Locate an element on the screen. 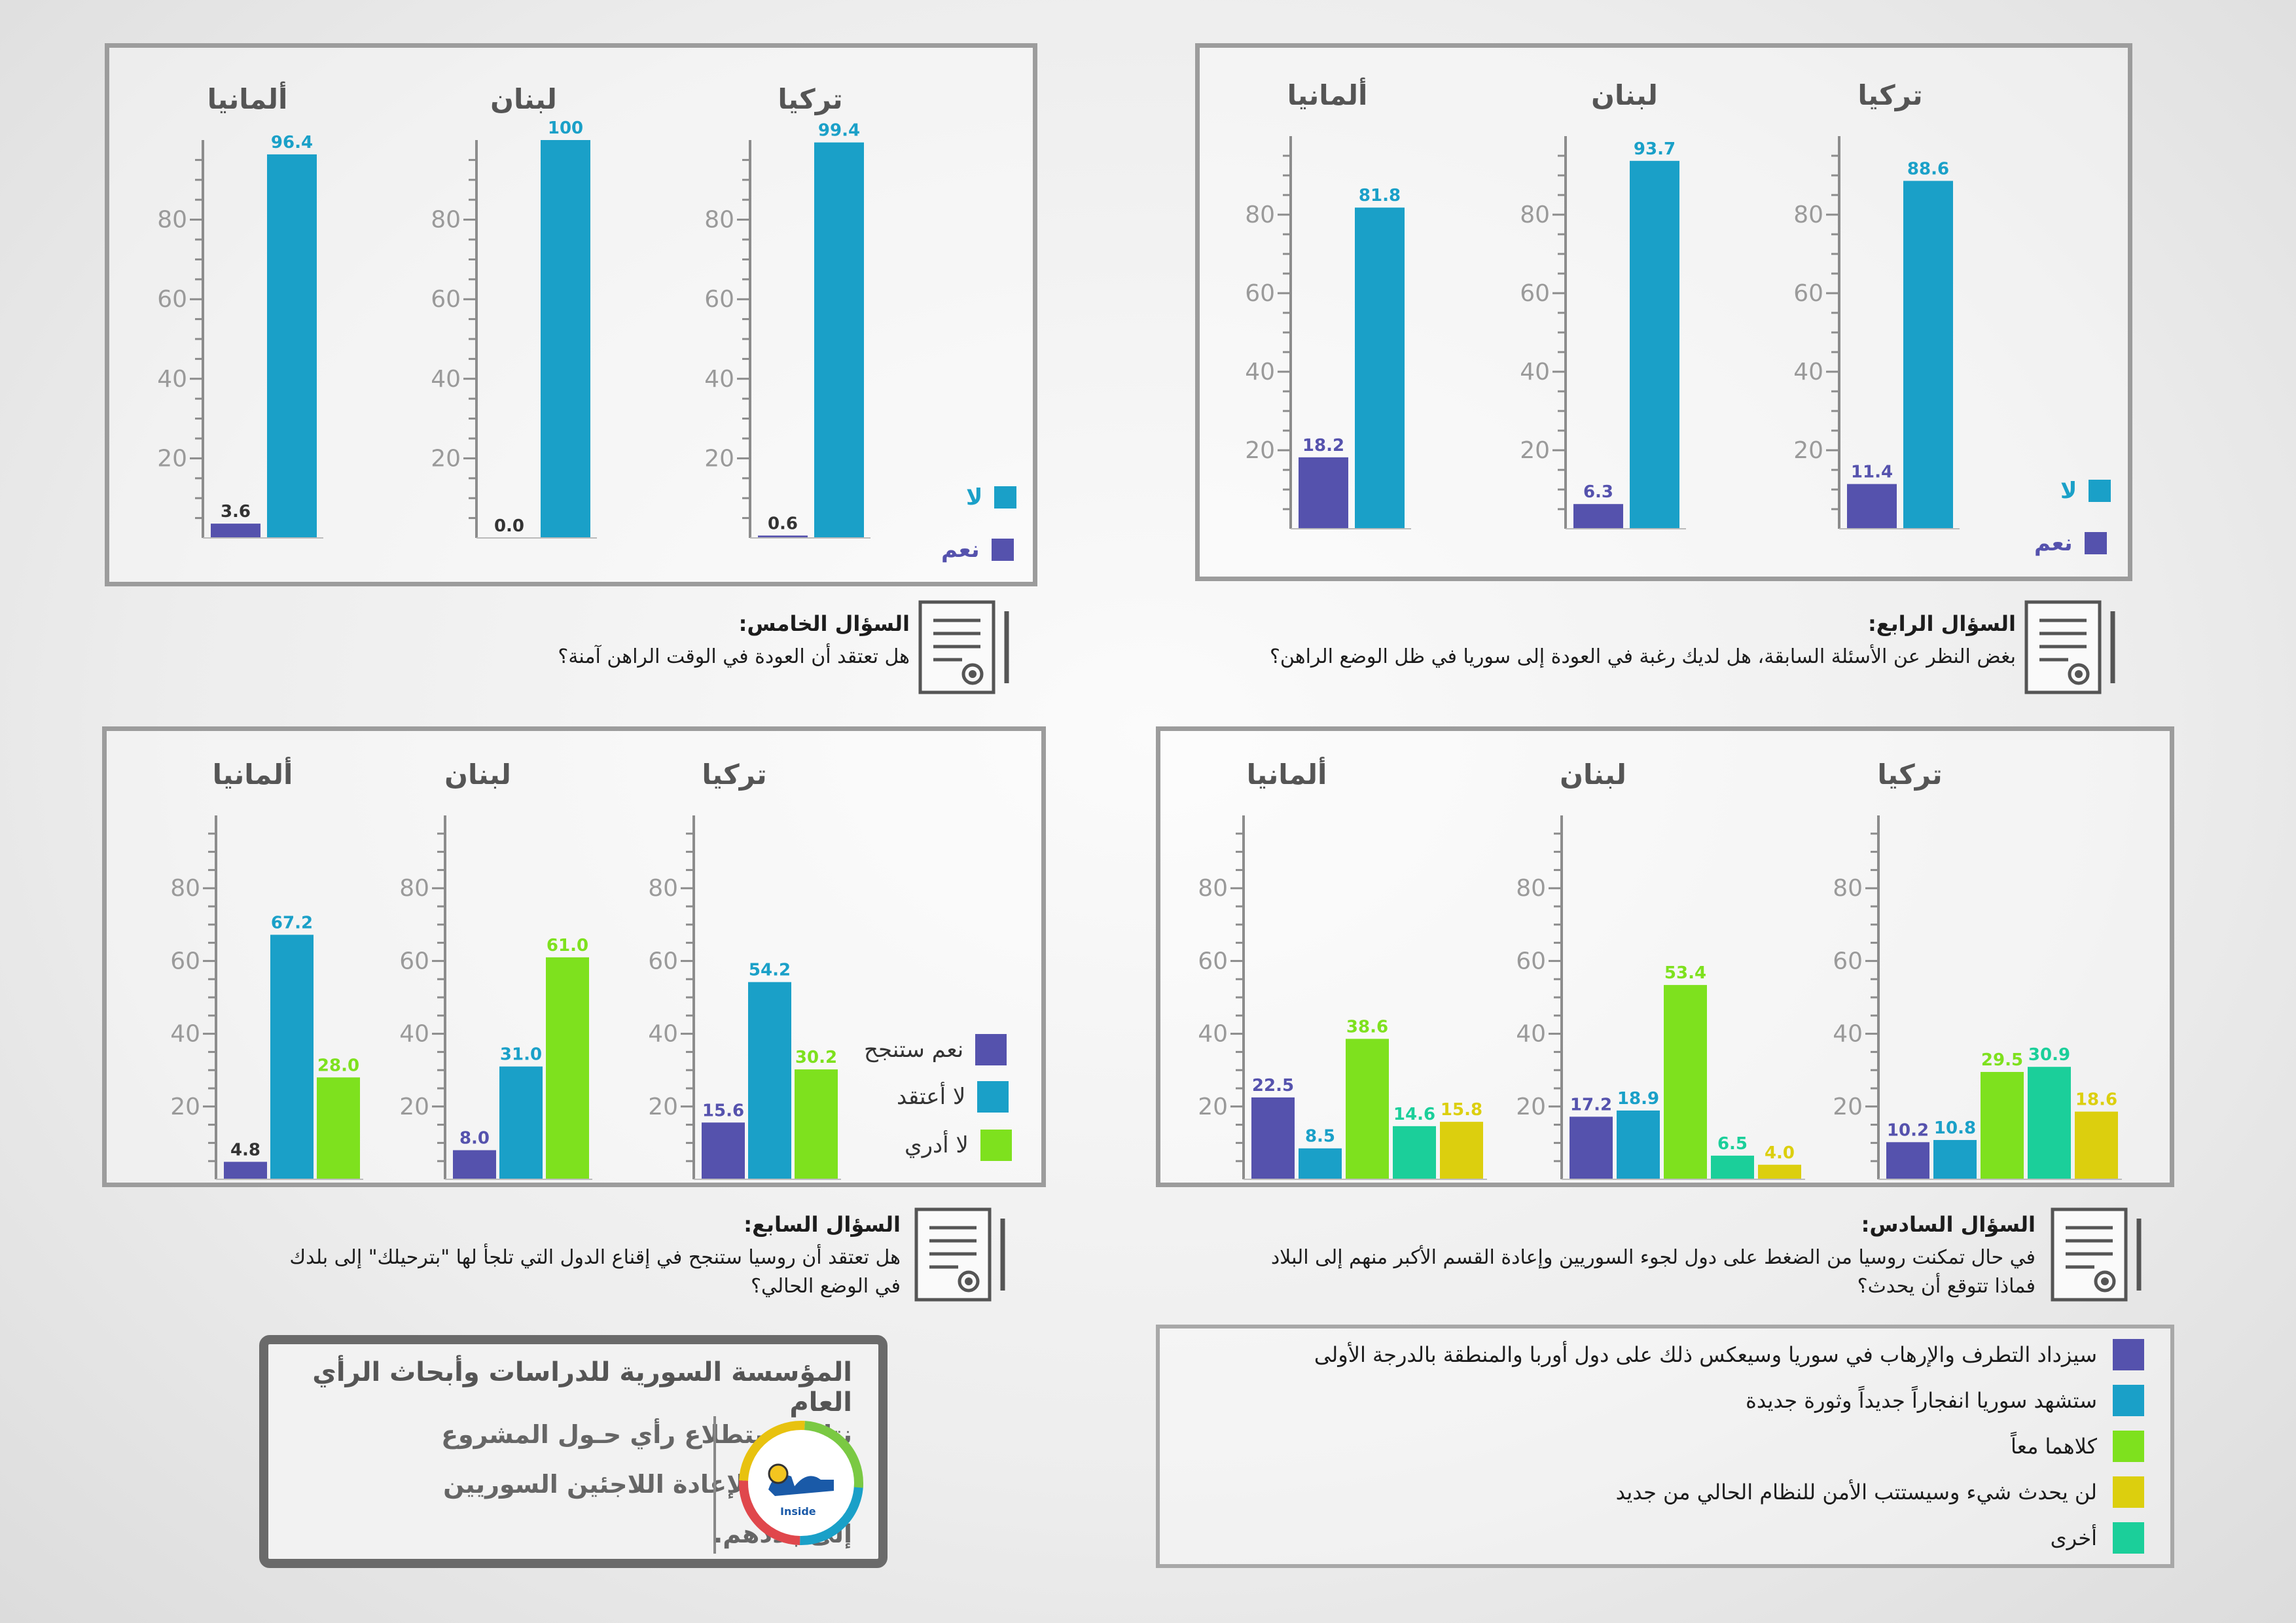 This screenshot has width=2296, height=1623. data-label: 18.6 is located at coordinates (2096, 1100).